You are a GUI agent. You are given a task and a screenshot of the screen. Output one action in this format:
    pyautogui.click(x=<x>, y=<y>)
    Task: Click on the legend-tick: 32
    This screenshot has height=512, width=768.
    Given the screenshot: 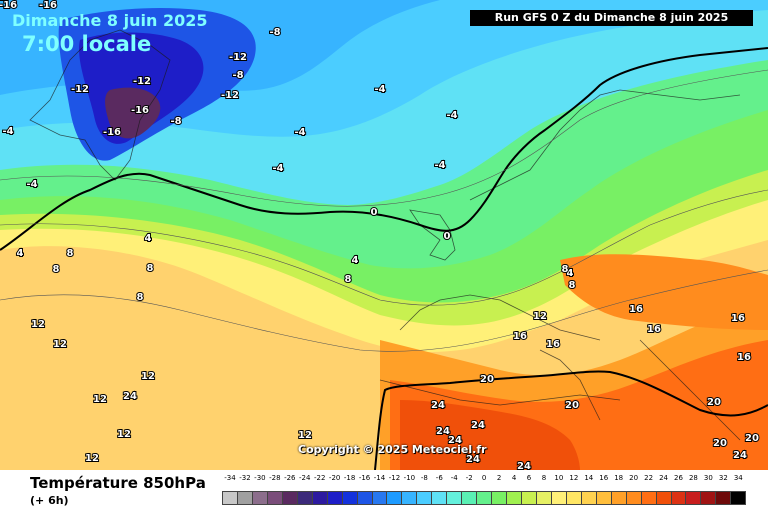 What is the action you would take?
    pyautogui.click(x=723, y=478)
    